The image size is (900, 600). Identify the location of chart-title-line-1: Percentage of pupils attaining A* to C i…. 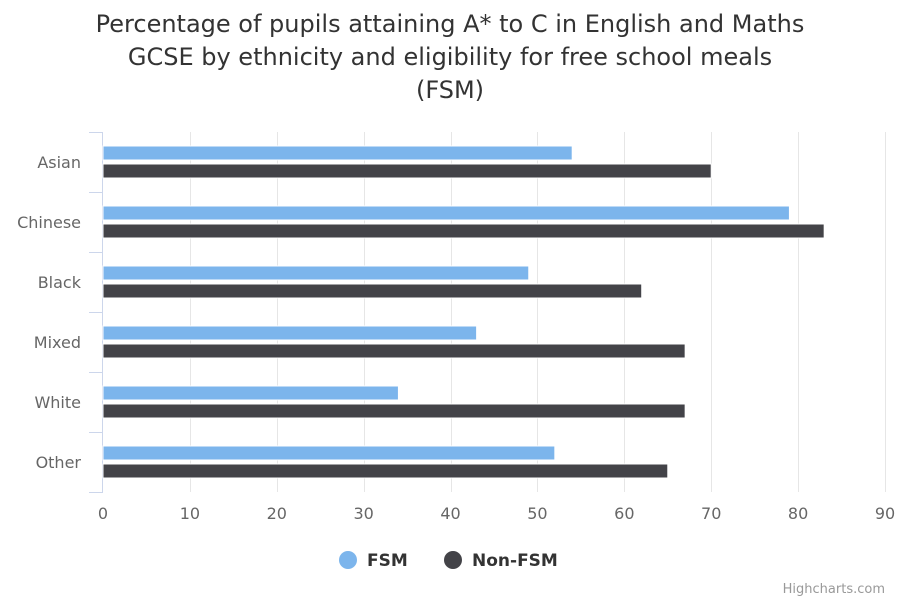
(450, 24).